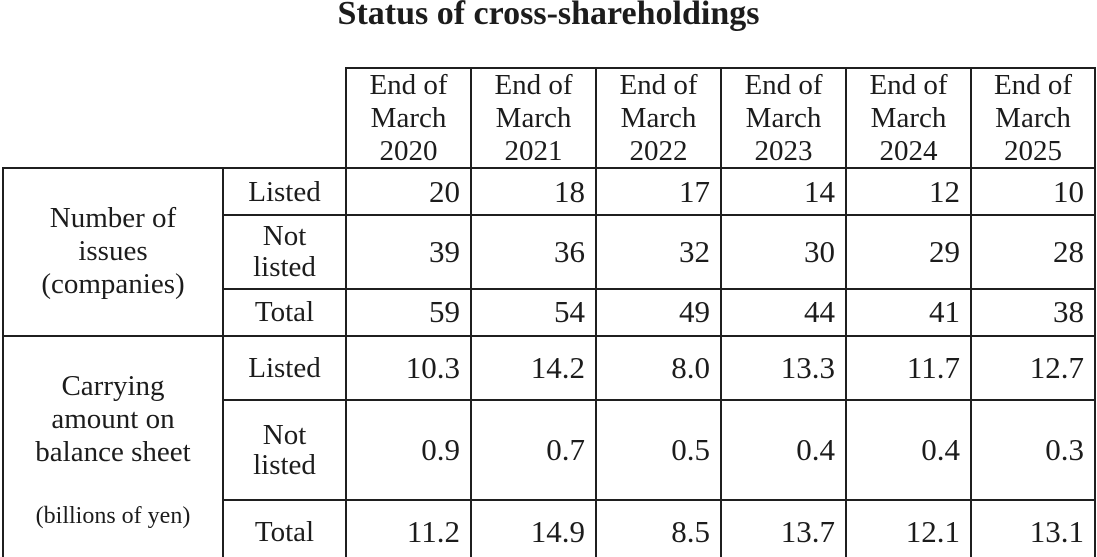 The height and width of the screenshot is (557, 1097). Describe the element at coordinates (533, 367) in the screenshot. I see `value-cell: 14.2` at that location.